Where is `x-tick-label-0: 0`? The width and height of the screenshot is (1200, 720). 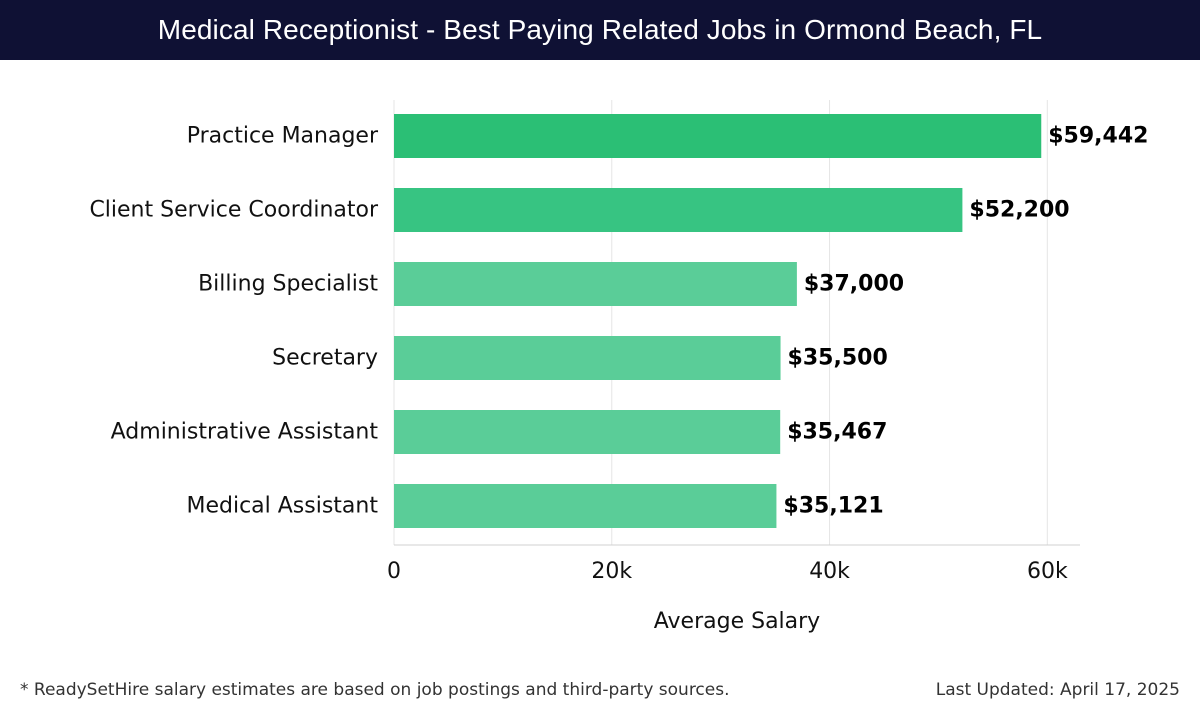 x-tick-label-0: 0 is located at coordinates (394, 571).